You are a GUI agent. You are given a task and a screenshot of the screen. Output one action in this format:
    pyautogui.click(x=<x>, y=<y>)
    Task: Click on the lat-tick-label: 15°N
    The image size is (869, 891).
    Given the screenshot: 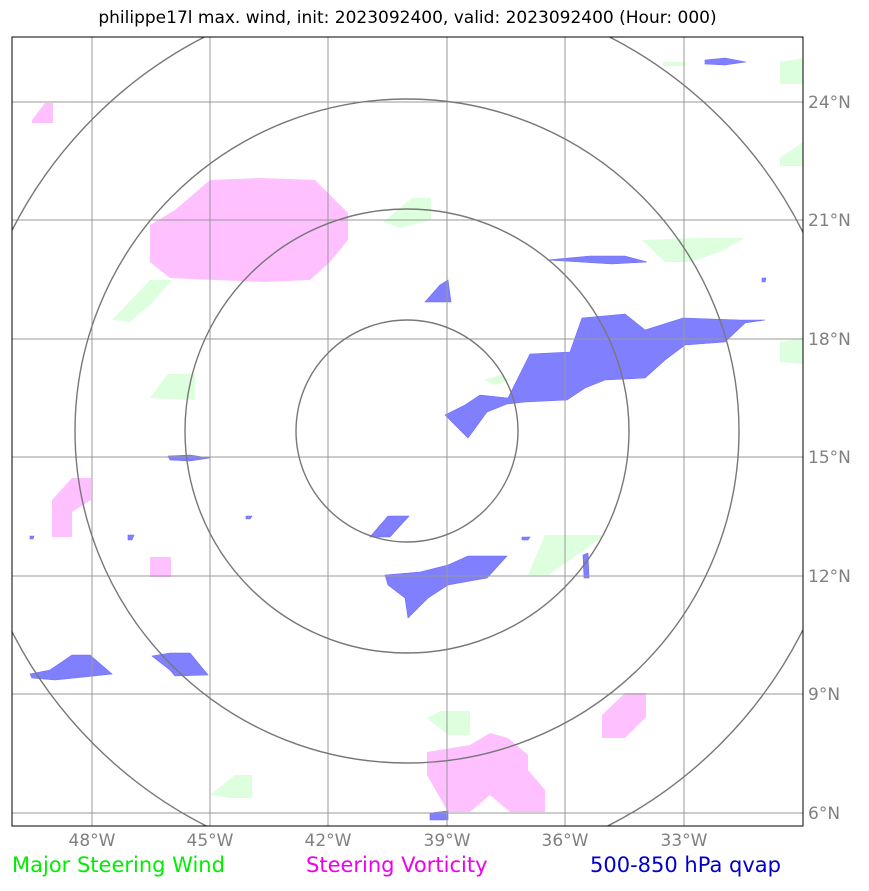 What is the action you would take?
    pyautogui.click(x=829, y=458)
    